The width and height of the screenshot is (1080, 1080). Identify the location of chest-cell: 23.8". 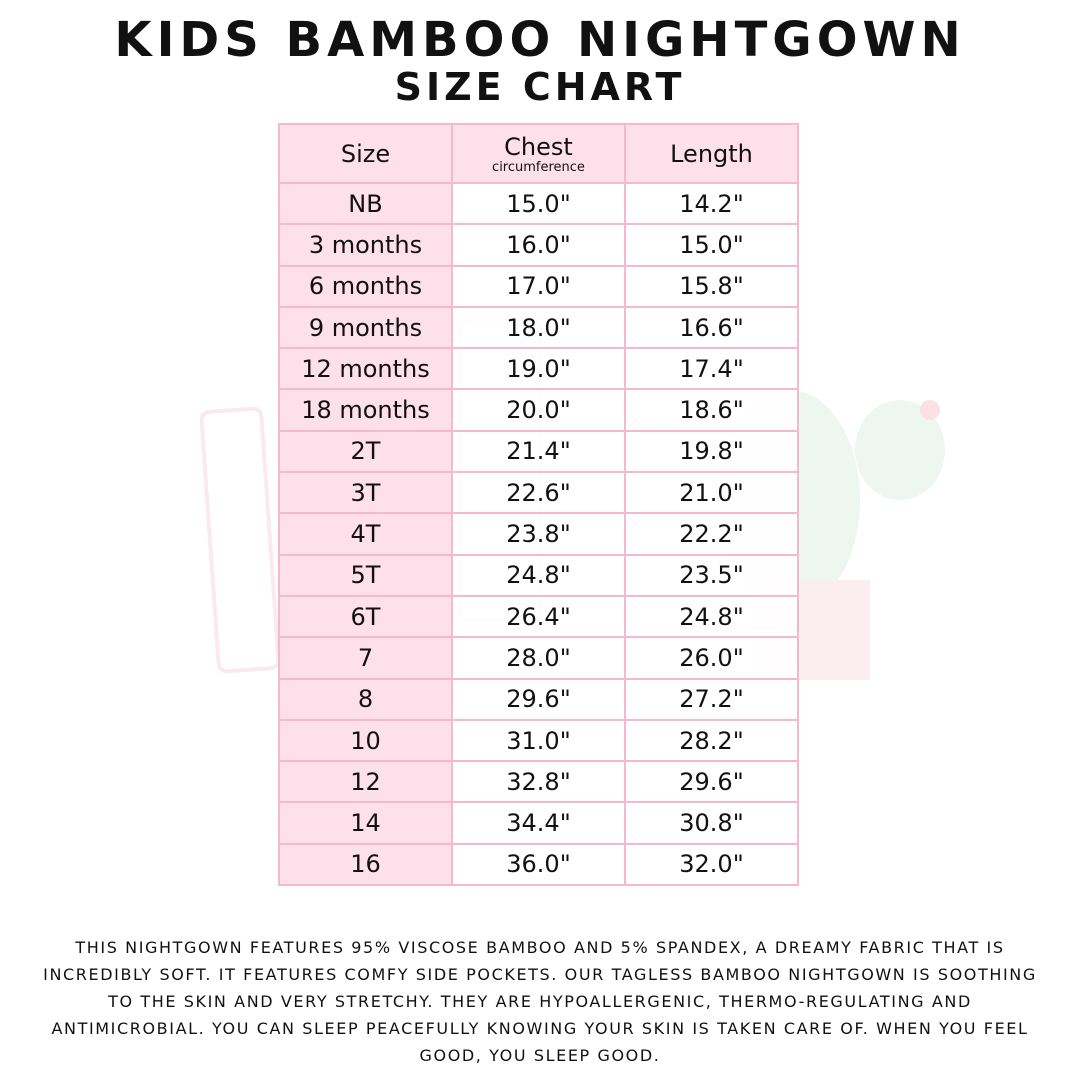
(538, 534).